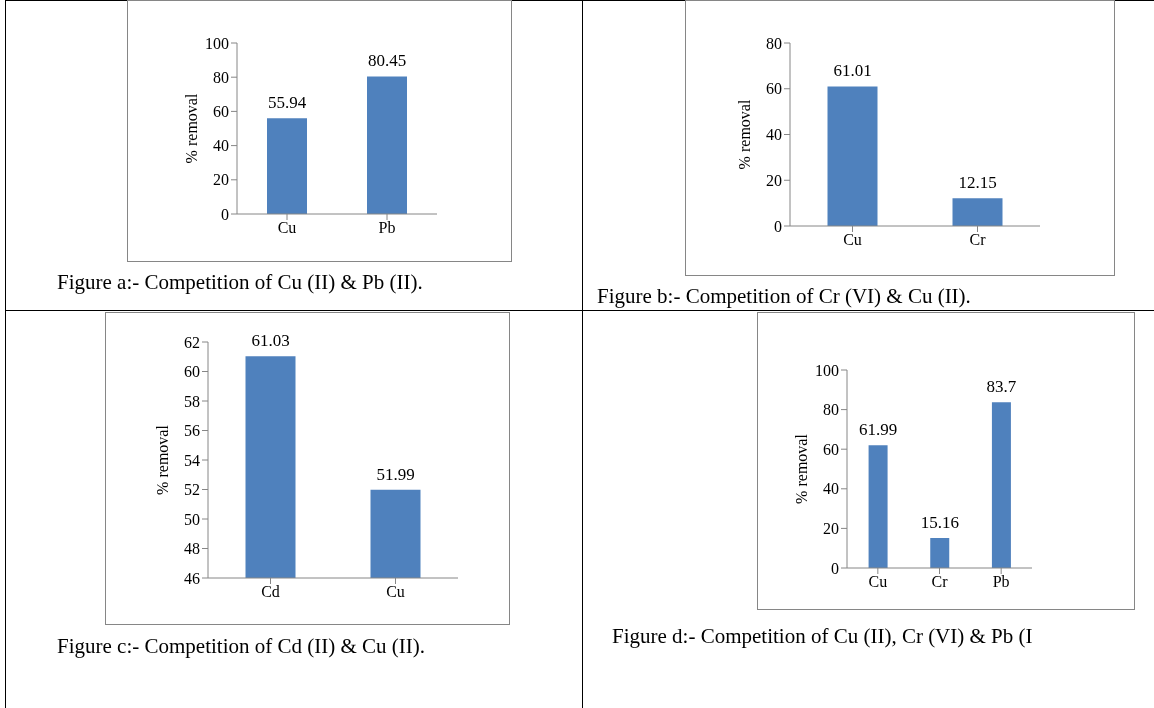 The image size is (1154, 708). I want to click on text: Figure b:- Competition of Cr (VI) & Cu (II)., so click(784, 296).